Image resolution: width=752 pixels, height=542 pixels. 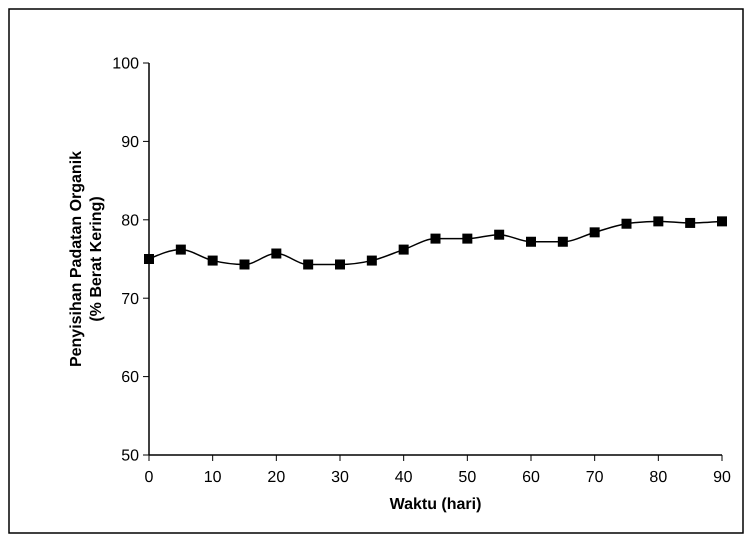 What do you see at coordinates (595, 477) in the screenshot?
I see `x-tick-label: 70` at bounding box center [595, 477].